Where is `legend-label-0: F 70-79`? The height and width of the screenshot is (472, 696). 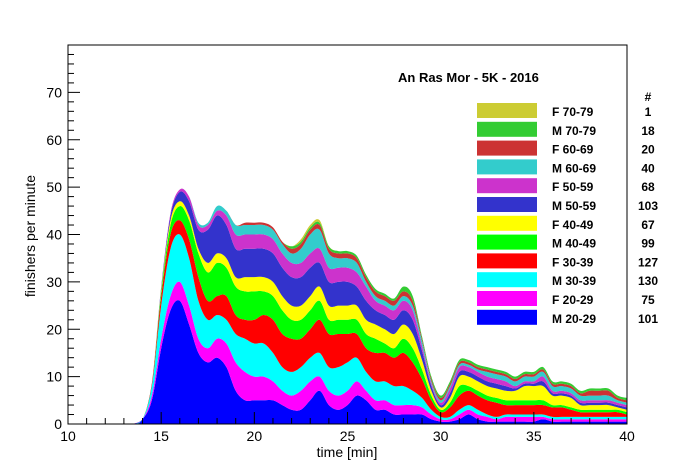 legend-label-0: F 70-79 is located at coordinates (573, 112).